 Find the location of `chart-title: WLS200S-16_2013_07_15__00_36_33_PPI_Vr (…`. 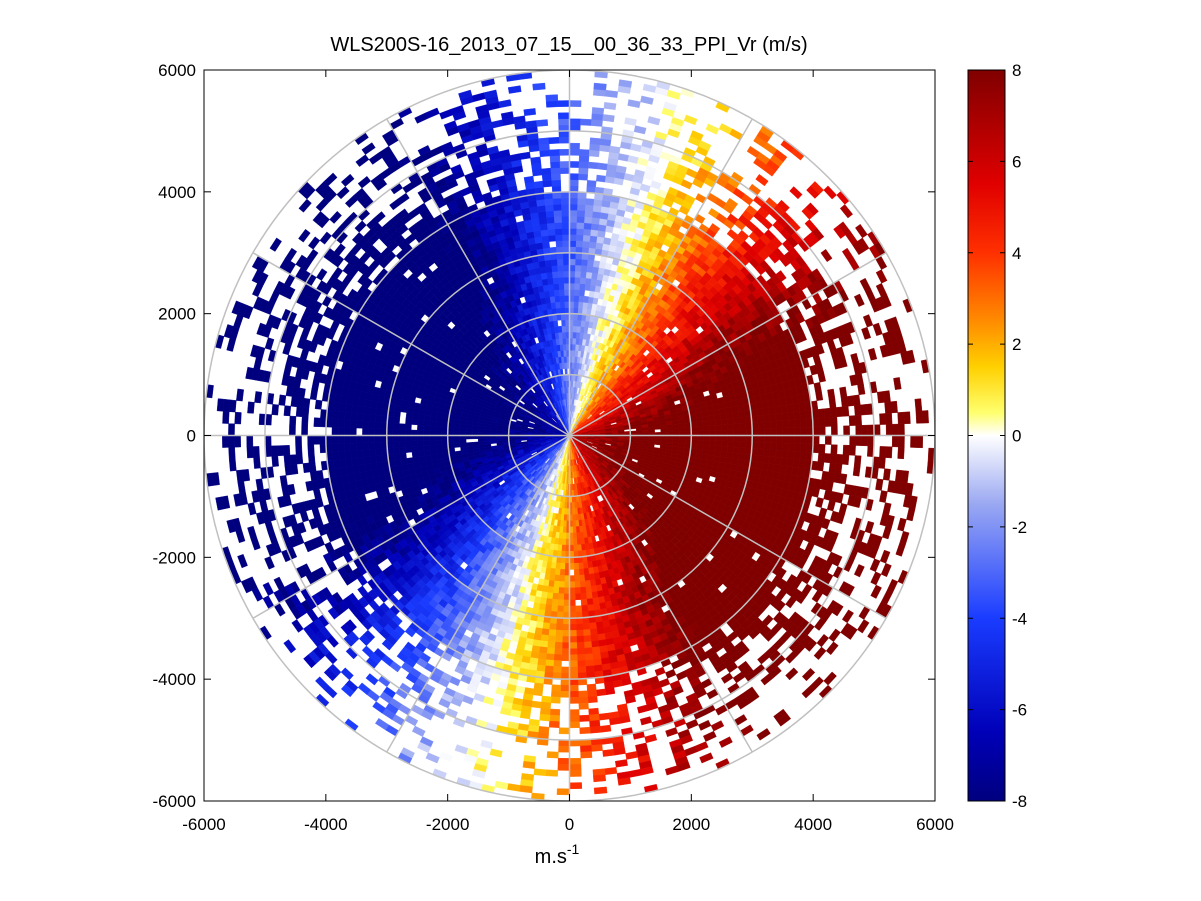

chart-title: WLS200S-16_2013_07_15__00_36_33_PPI_Vr (… is located at coordinates (568, 45).